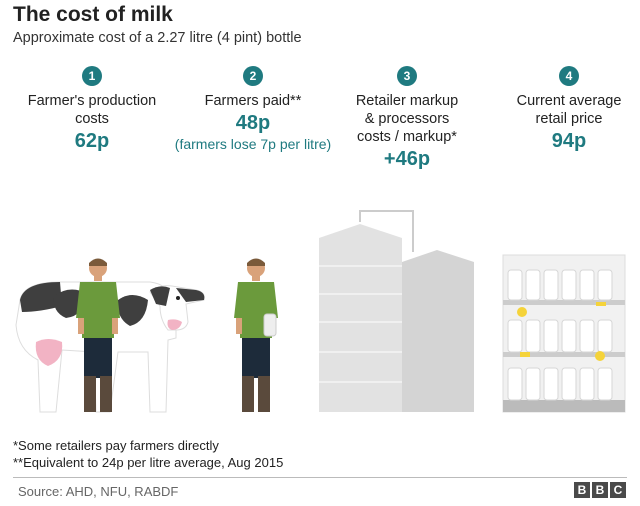 This screenshot has width=640, height=506. I want to click on step-4: 4 Current average retail price 94p, so click(569, 109).